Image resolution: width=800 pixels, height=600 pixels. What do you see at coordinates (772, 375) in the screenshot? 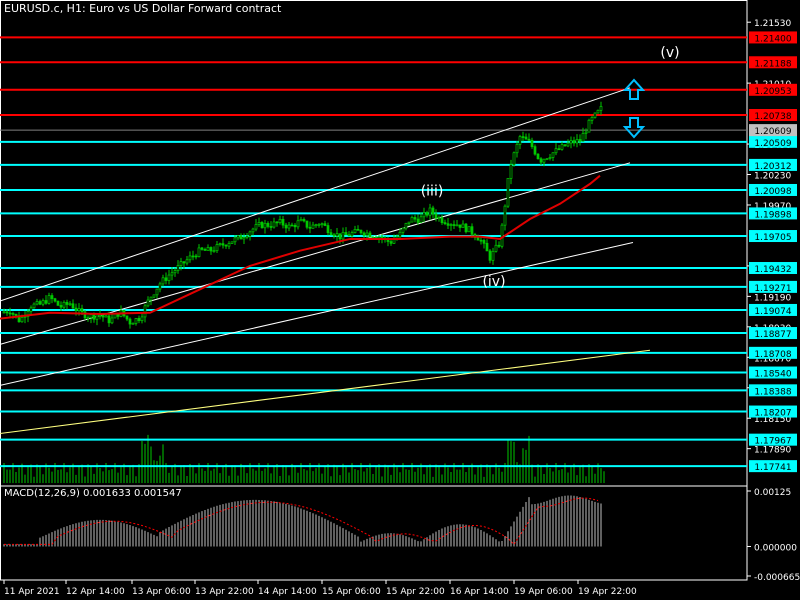
I see `support-price-label: 1.18540` at bounding box center [772, 375].